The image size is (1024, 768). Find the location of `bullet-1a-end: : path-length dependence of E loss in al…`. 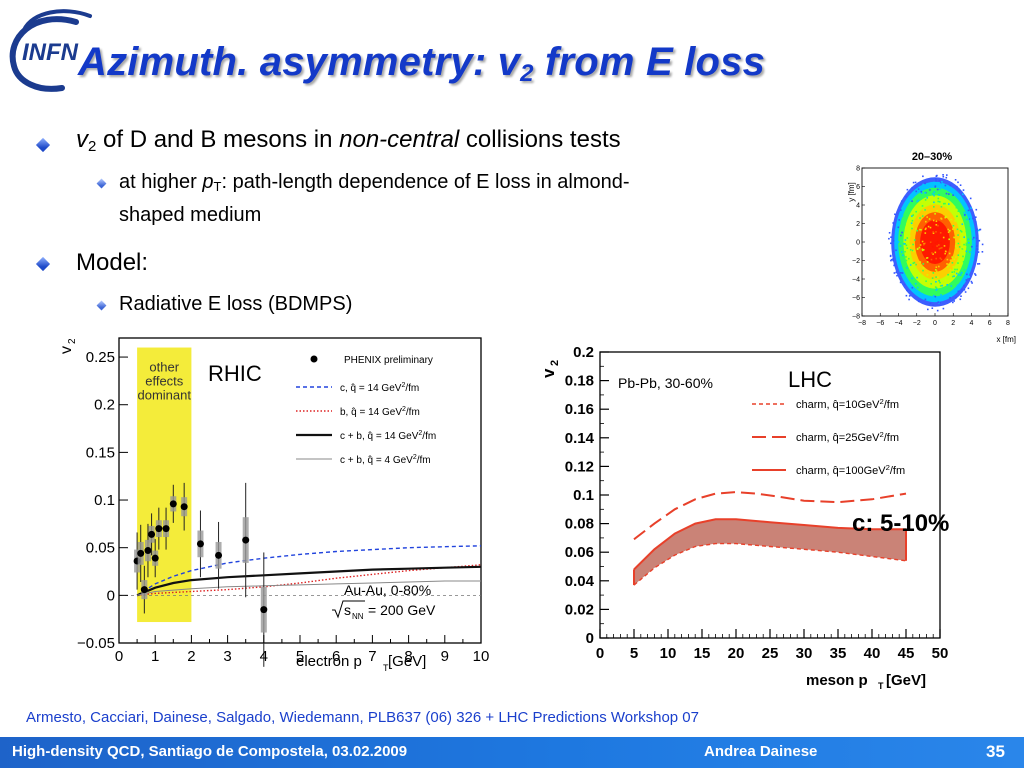

bullet-1a-end: : path-length dependence of E loss in al… is located at coordinates (425, 182).